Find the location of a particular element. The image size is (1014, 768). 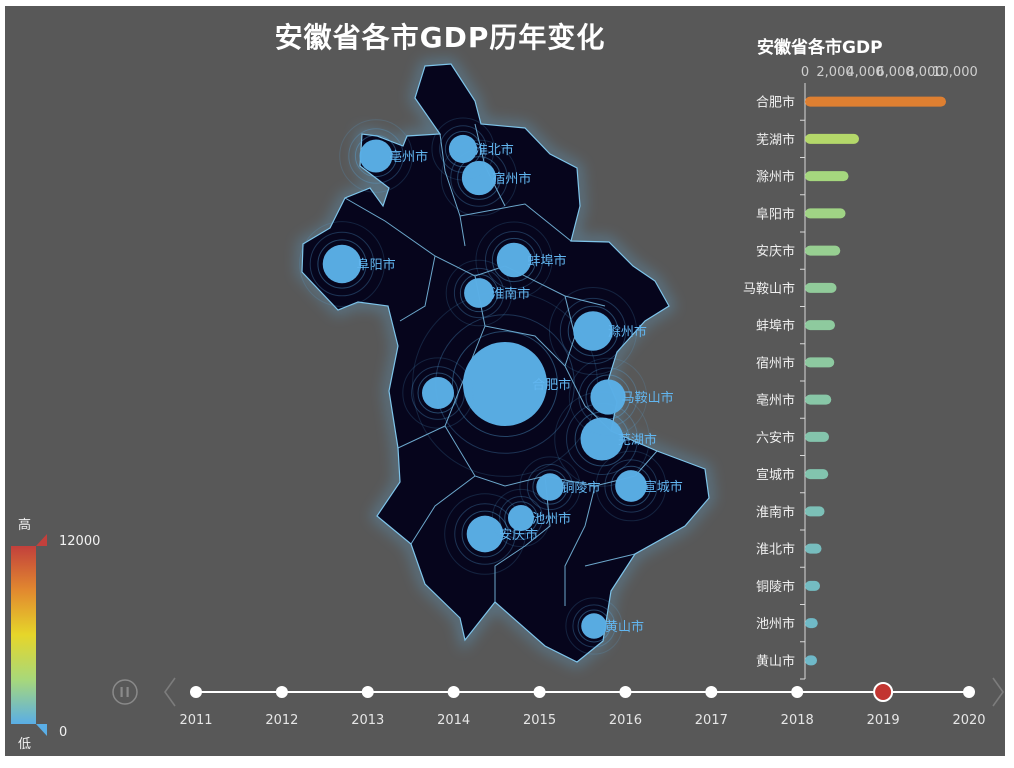

city-bubble: 铜陵市 is located at coordinates (560, 487).